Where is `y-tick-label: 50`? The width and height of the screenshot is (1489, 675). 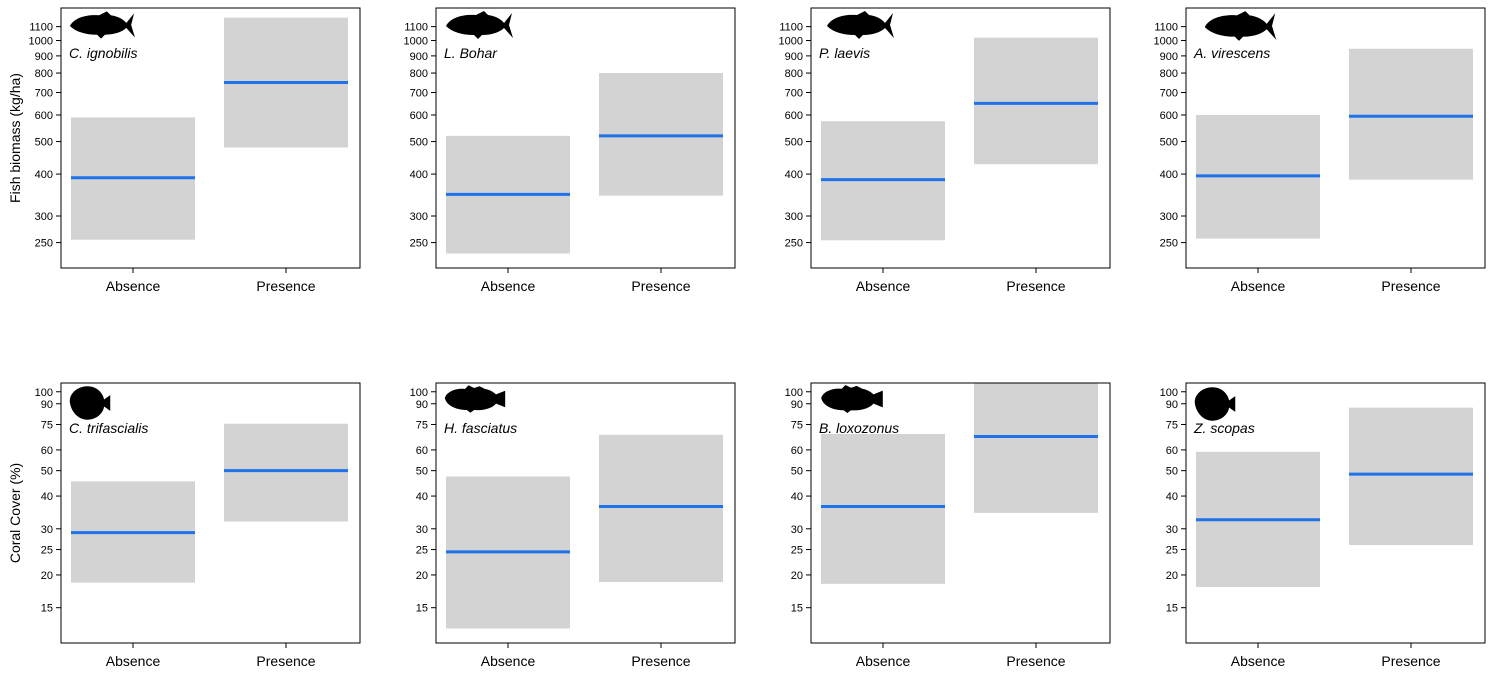 y-tick-label: 50 is located at coordinates (47, 472).